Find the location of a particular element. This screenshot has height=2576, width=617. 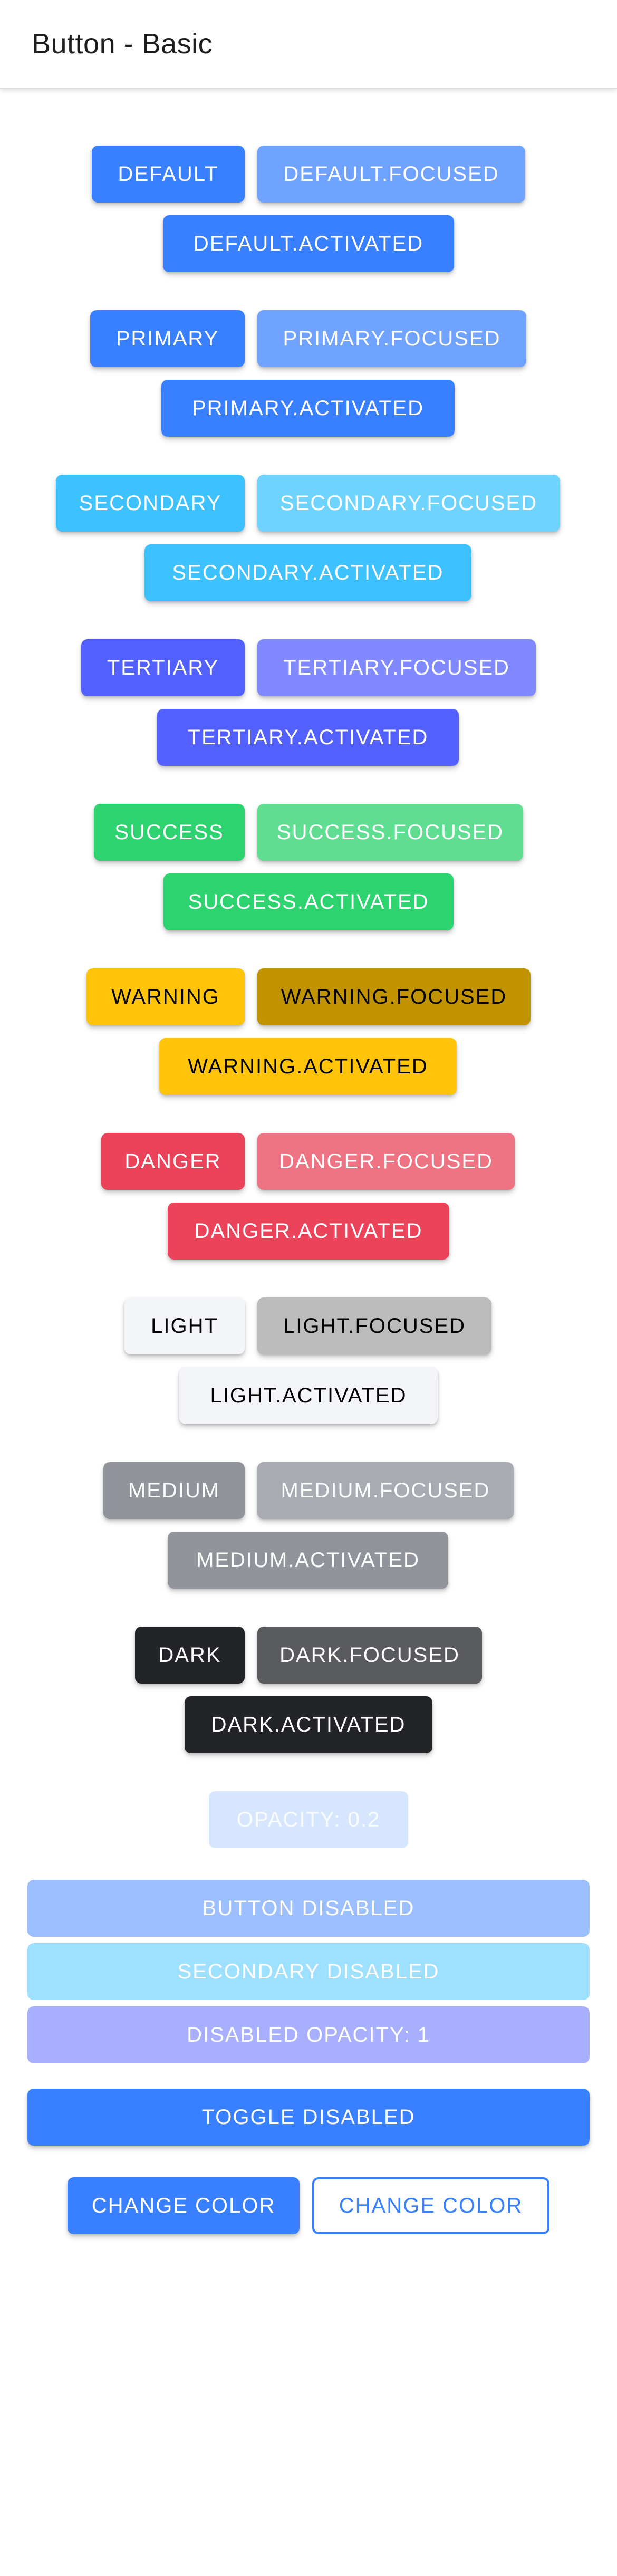

warning-button: WARNING is located at coordinates (165, 997).